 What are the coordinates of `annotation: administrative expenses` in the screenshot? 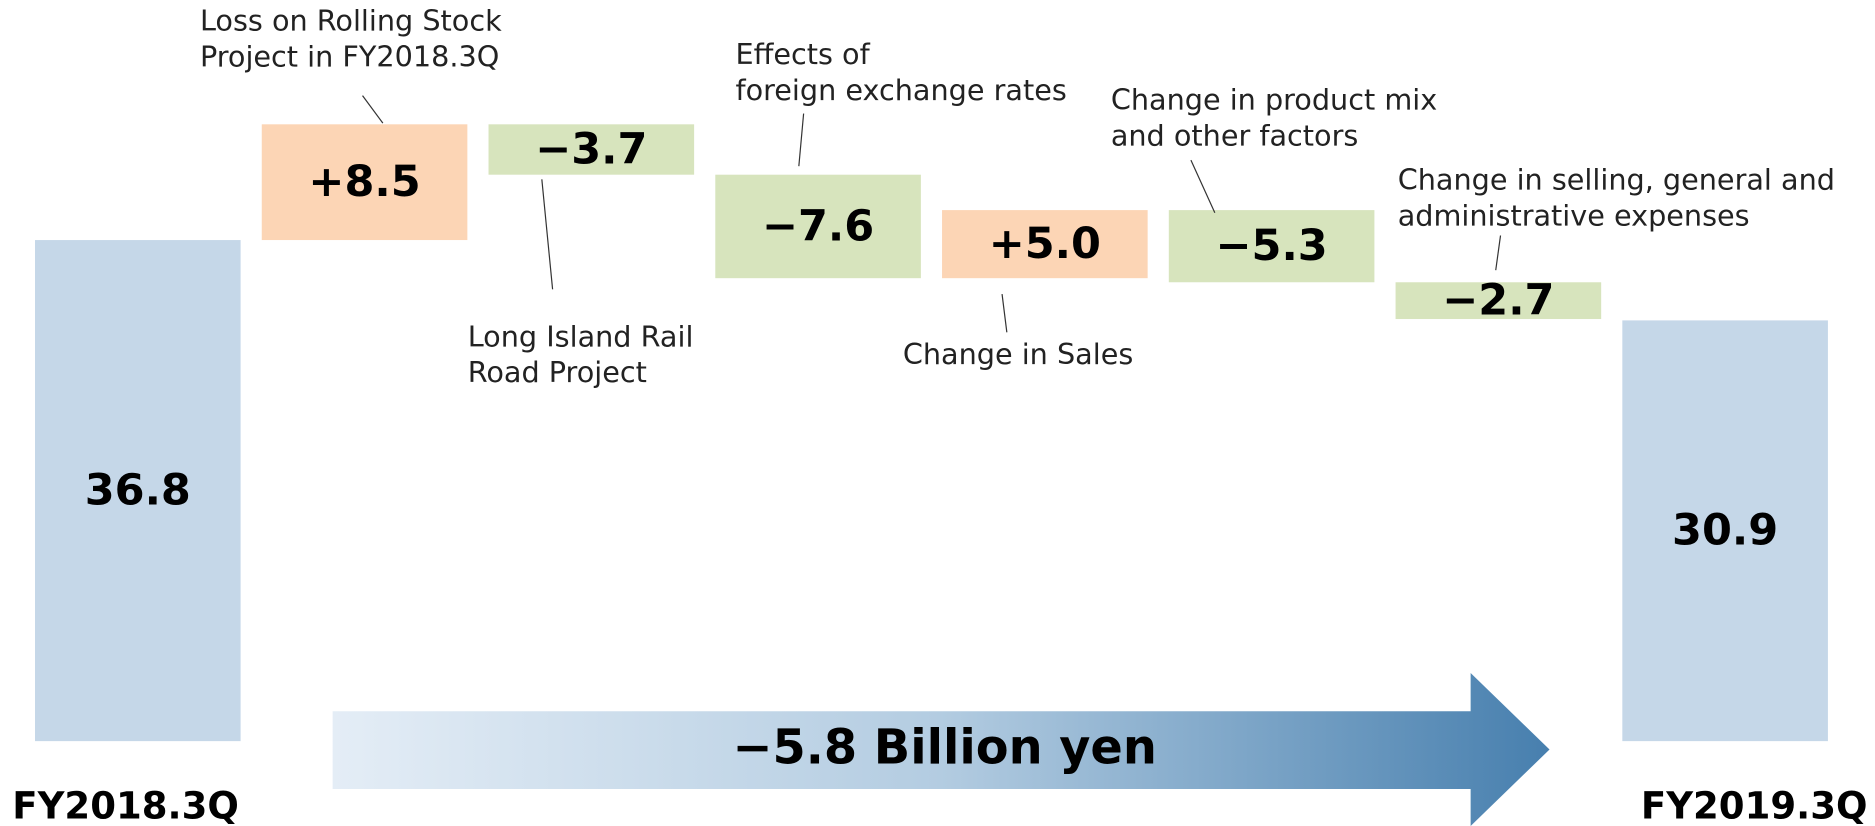 It's located at (1574, 216).